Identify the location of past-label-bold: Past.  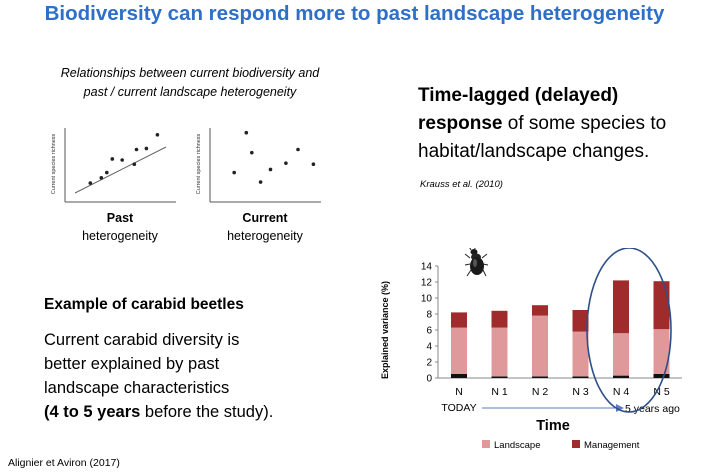
(120, 218).